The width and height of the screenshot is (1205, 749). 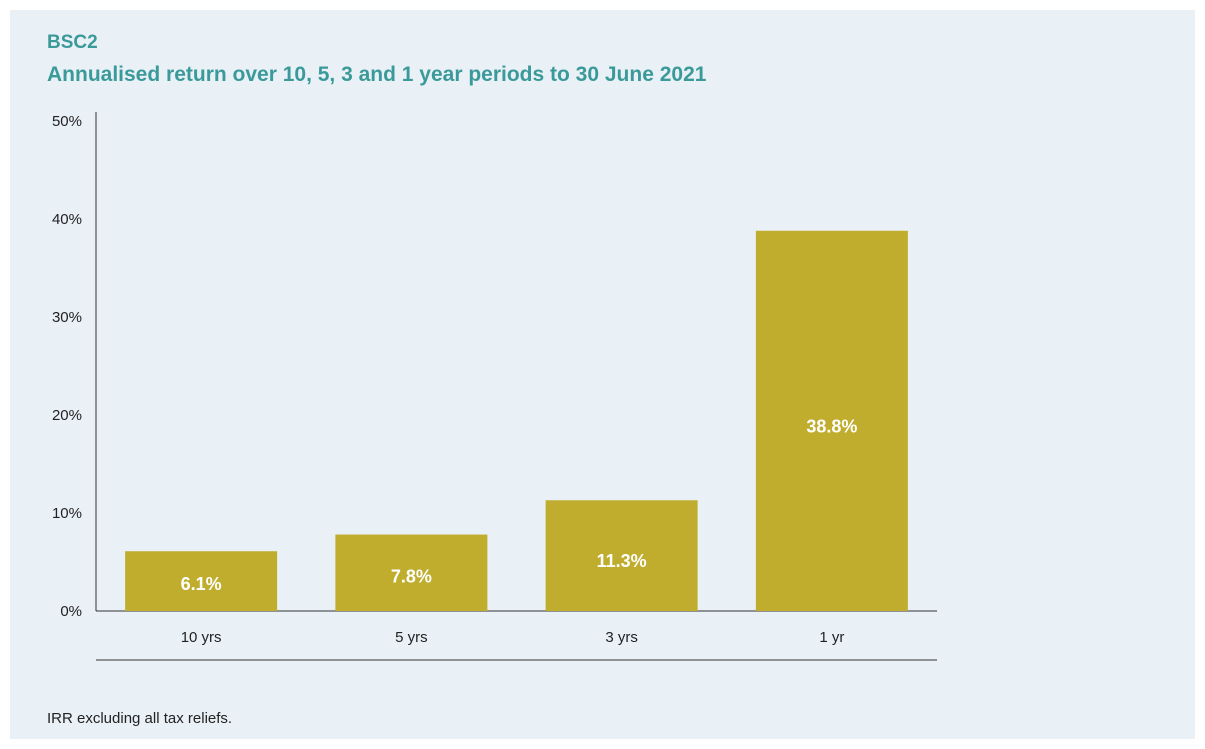 What do you see at coordinates (67, 415) in the screenshot?
I see `y-tick-label: 20%` at bounding box center [67, 415].